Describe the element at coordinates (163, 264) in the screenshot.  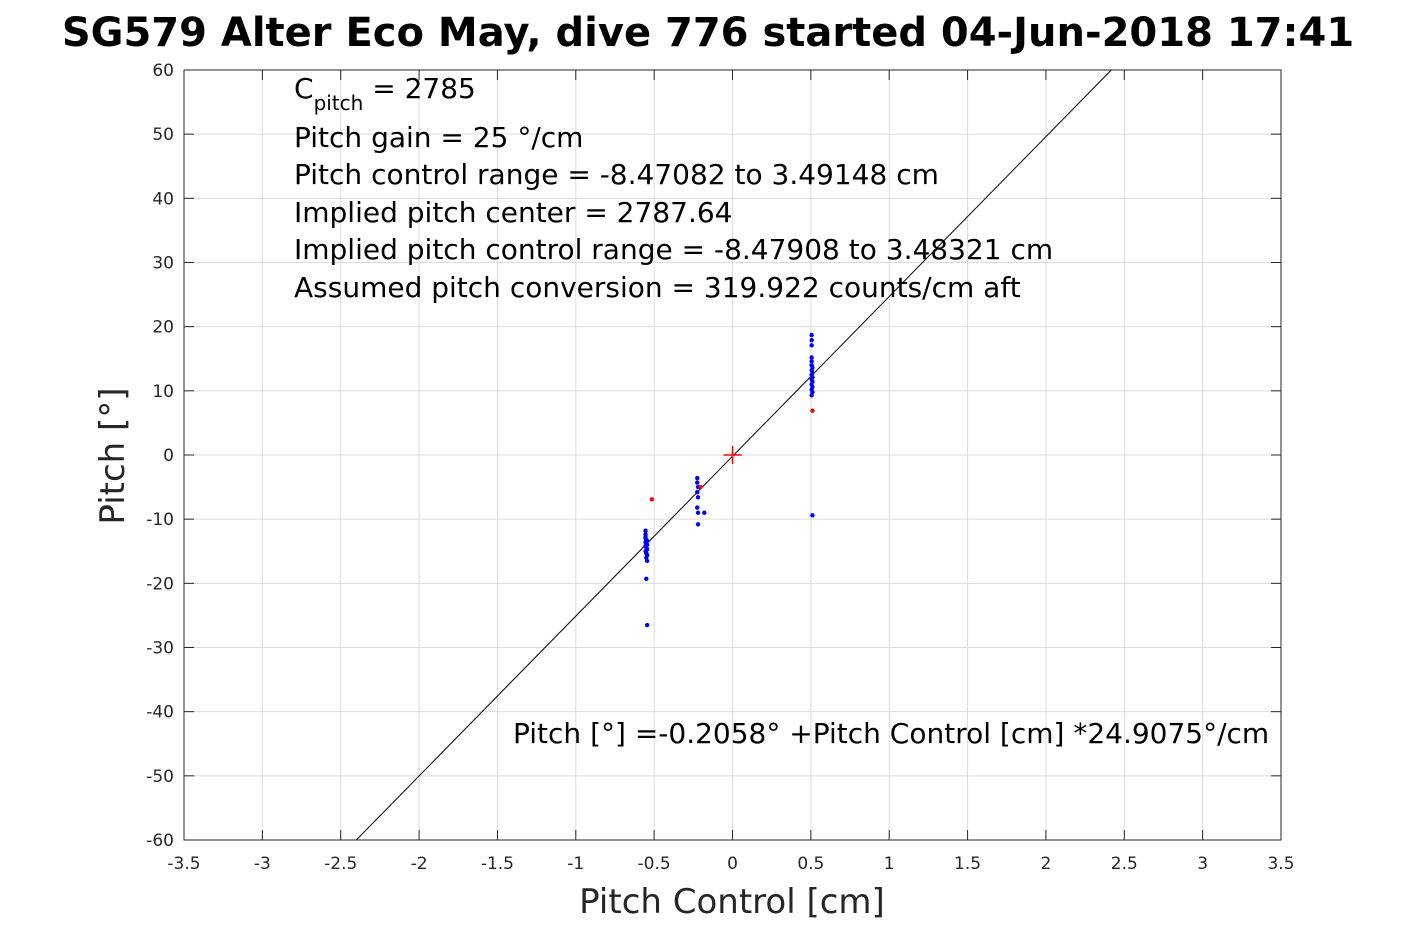
I see `y-tick-label: 30` at that location.